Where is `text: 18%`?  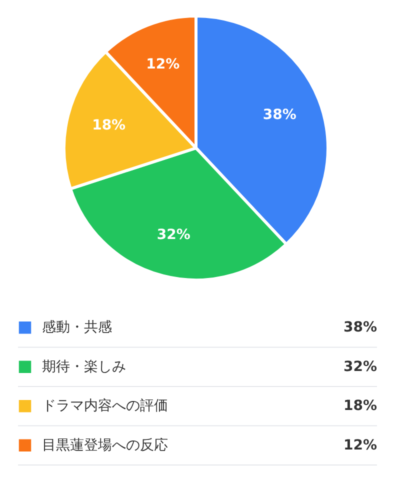
text: 18% is located at coordinates (360, 406).